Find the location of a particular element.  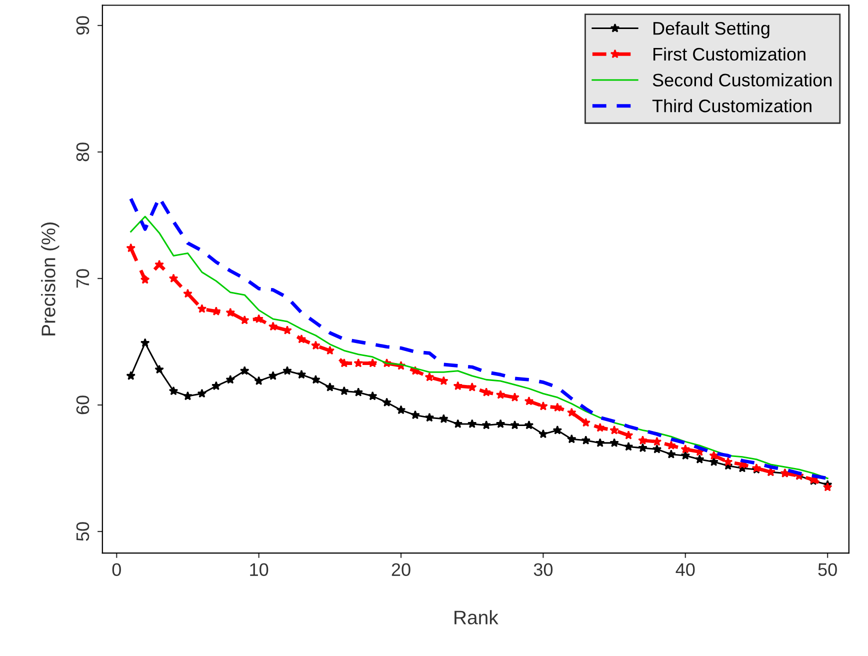

x-axis-title: Rank is located at coordinates (476, 617).